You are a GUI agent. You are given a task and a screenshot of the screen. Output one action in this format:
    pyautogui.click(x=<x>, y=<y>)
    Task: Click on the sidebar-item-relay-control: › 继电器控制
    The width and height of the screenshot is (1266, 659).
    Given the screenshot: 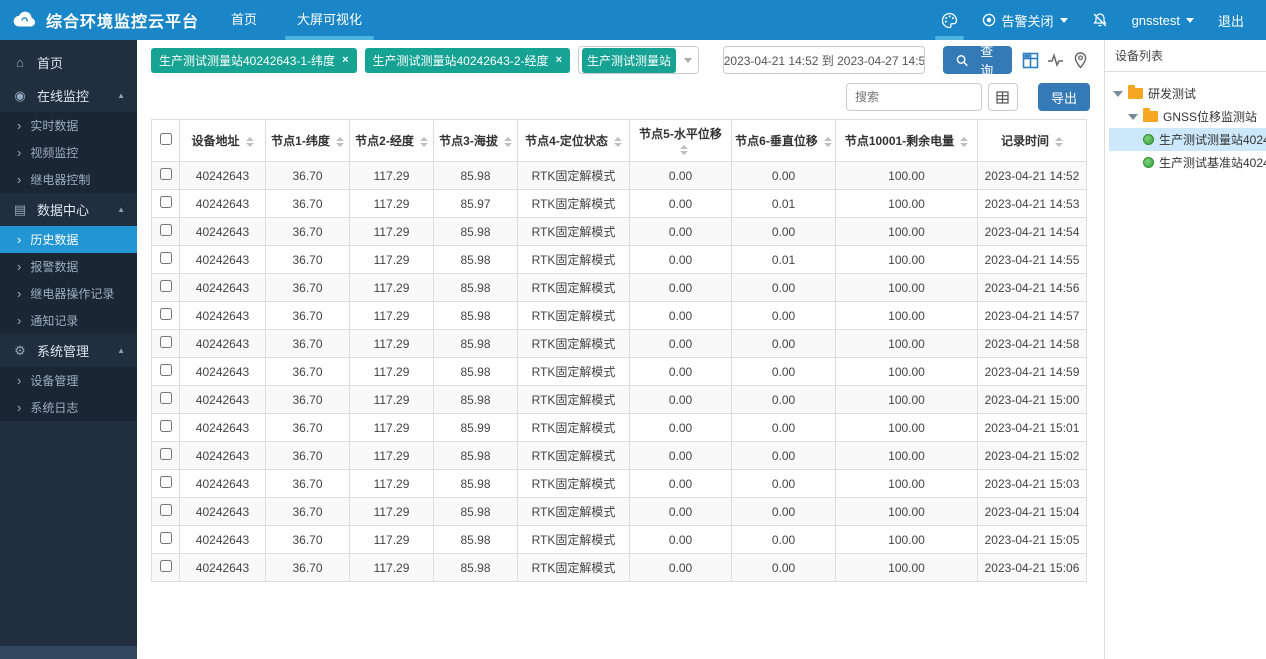 What is the action you would take?
    pyautogui.click(x=68, y=179)
    